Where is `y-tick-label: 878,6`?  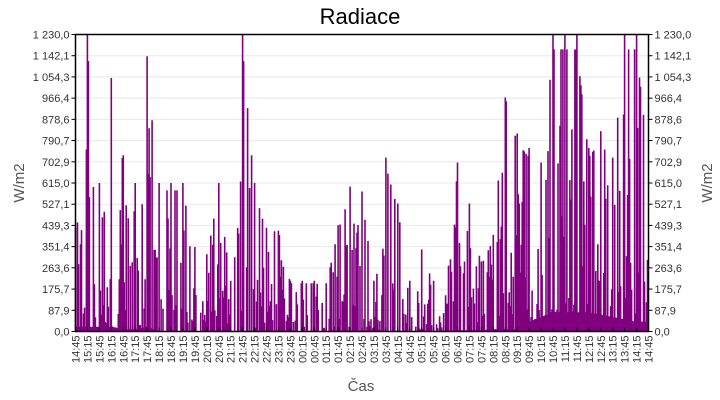 y-tick-label: 878,6 is located at coordinates (56, 120).